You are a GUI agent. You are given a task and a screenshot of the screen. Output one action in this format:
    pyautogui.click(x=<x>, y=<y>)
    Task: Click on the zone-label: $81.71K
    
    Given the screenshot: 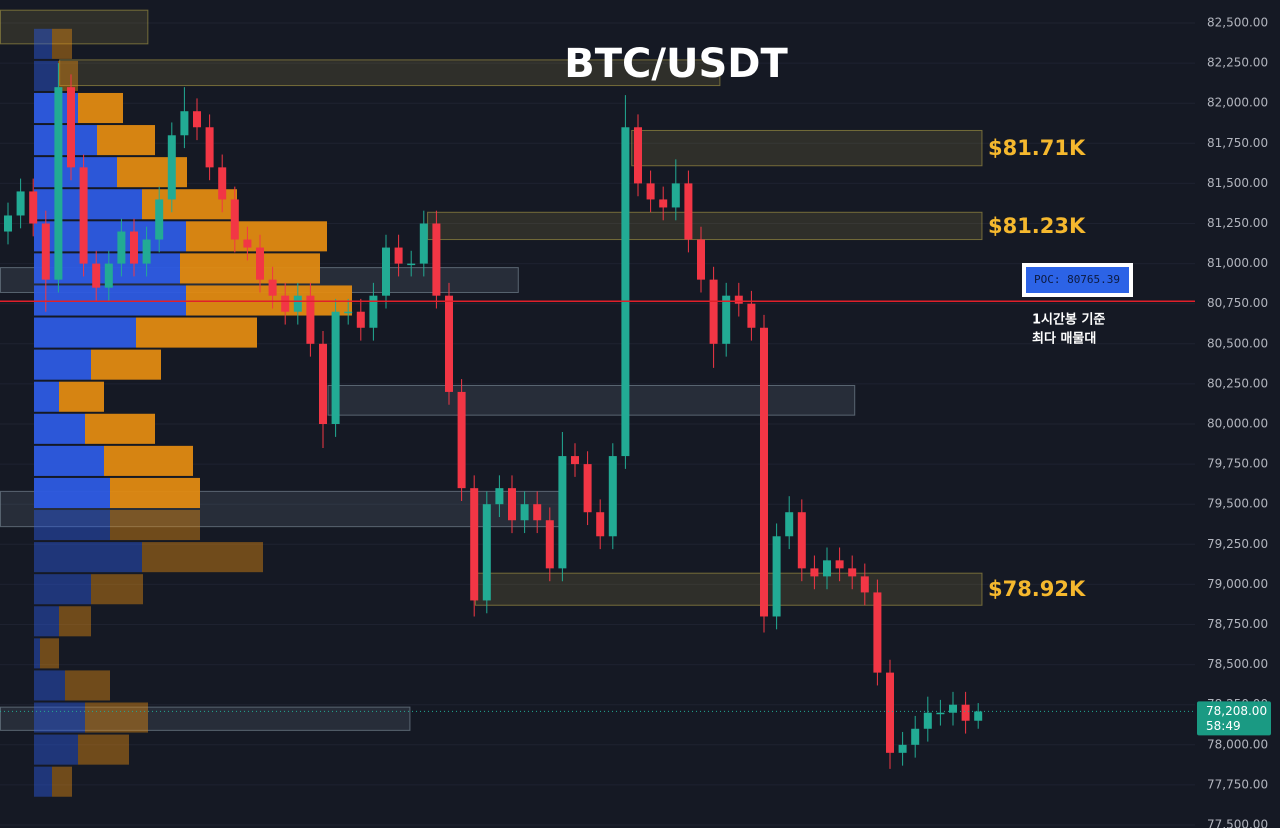 What is the action you would take?
    pyautogui.click(x=1037, y=148)
    